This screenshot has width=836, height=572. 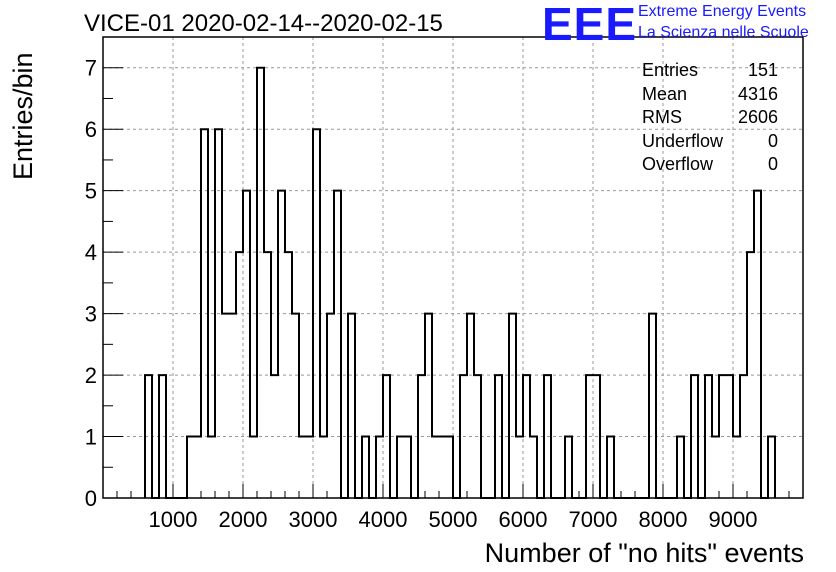 What do you see at coordinates (710, 96) in the screenshot?
I see `stat-mean: Mean 4316` at bounding box center [710, 96].